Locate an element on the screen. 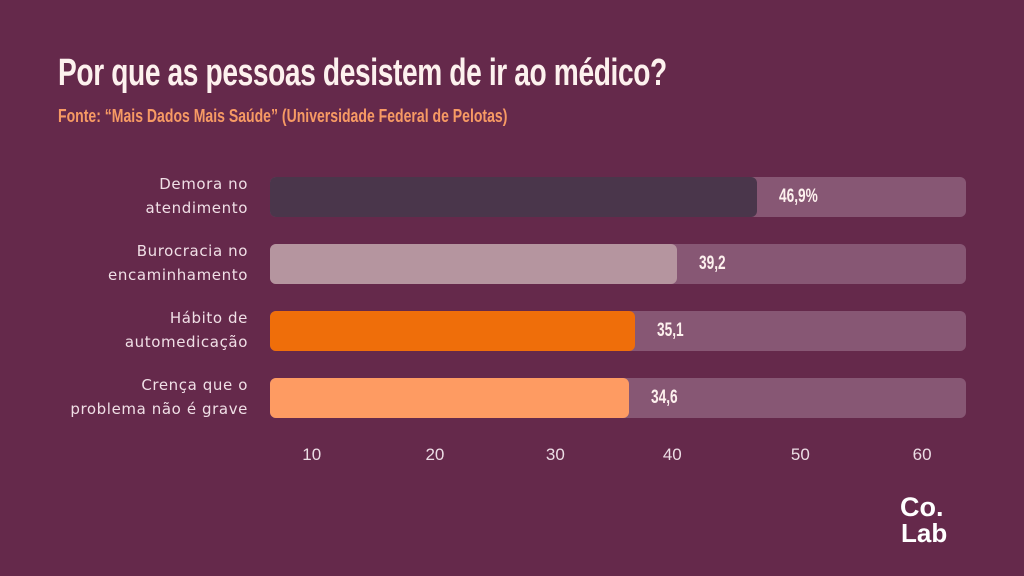 The image size is (1024, 576). category-label-line: Demora no is located at coordinates (203, 184).